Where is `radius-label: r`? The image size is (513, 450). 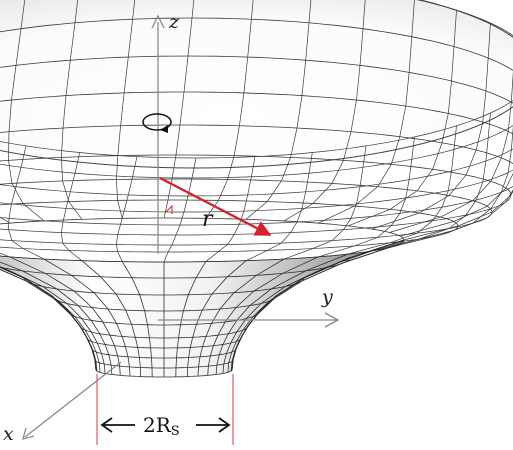 radius-label: r is located at coordinates (208, 219).